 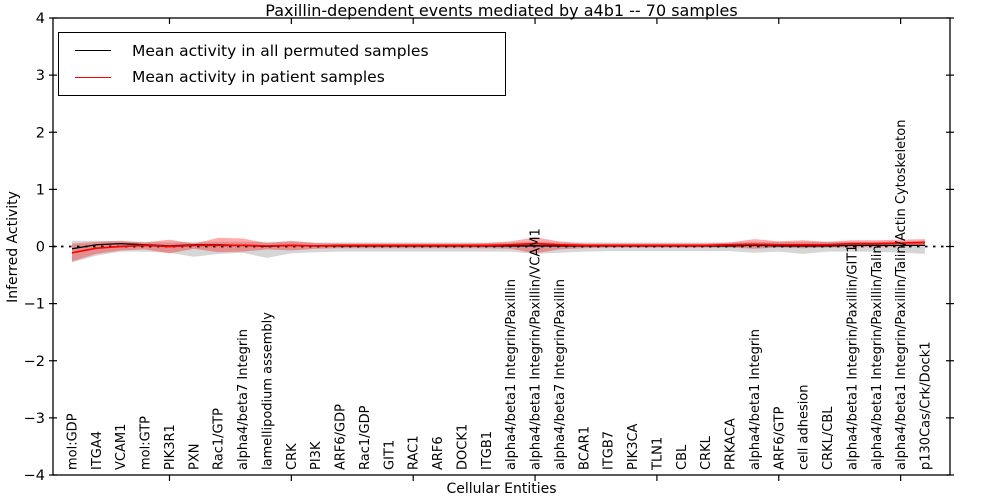 I want to click on category-label: alpha4/beta7 Integrin, so click(x=243, y=399).